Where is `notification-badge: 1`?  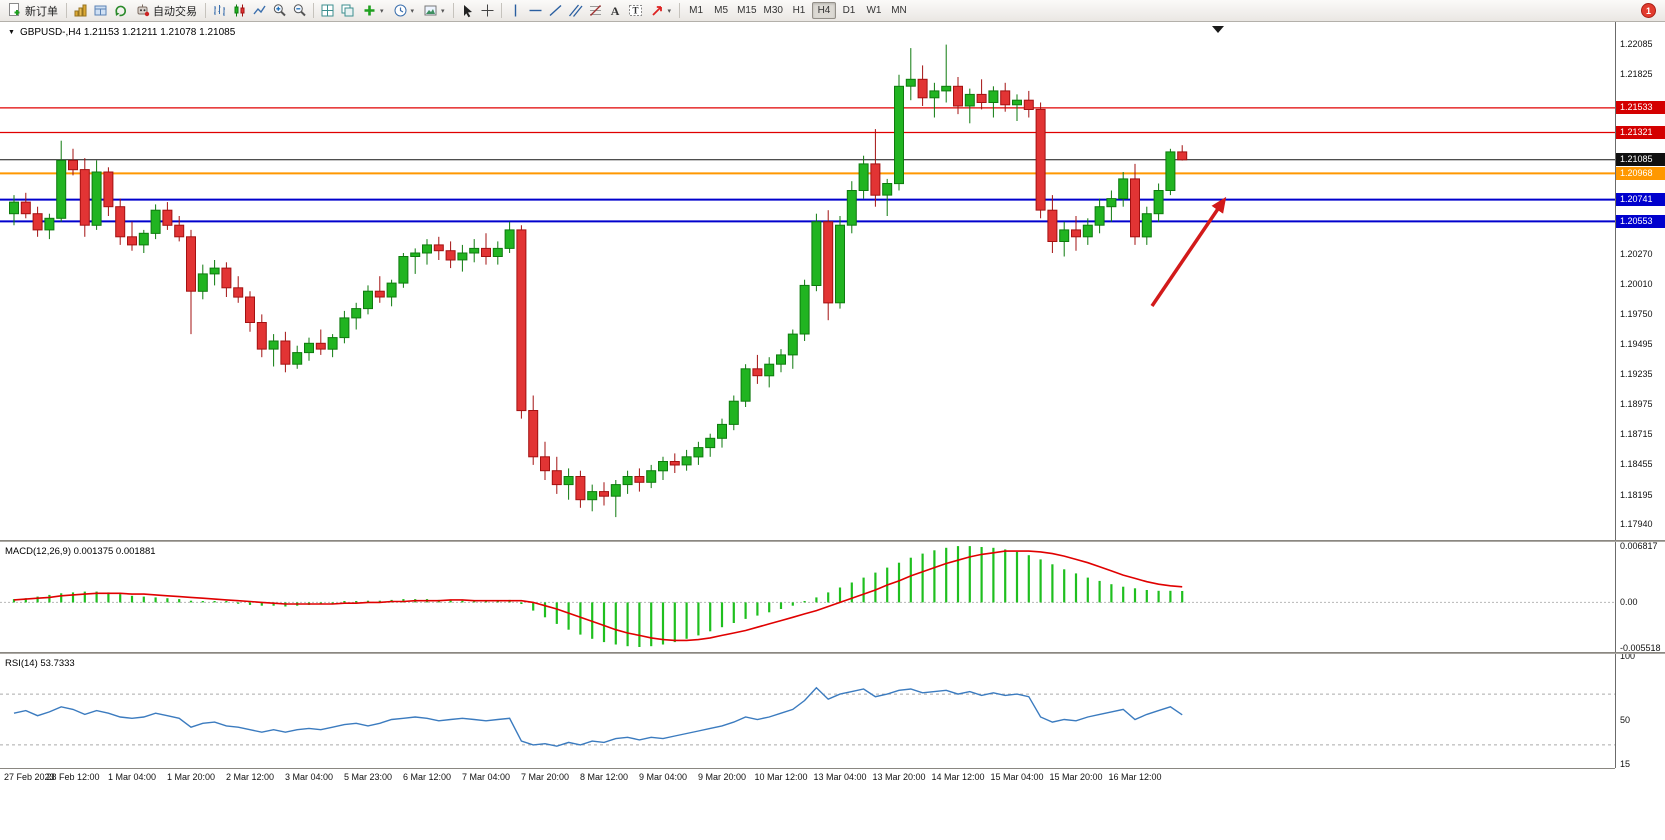 notification-badge: 1 is located at coordinates (1648, 10).